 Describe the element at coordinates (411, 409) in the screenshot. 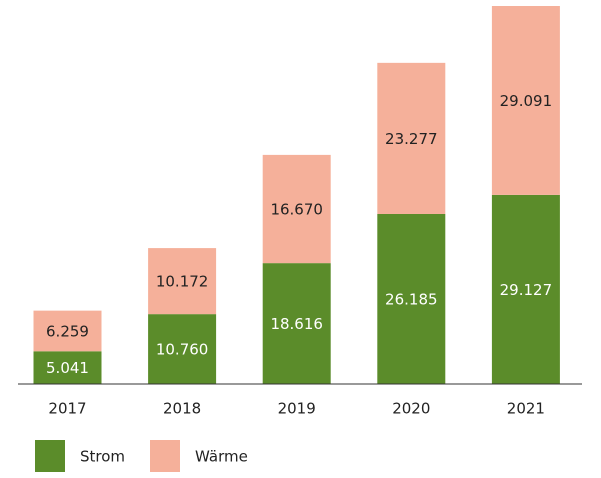

I see `x-tick-label: 2020` at that location.